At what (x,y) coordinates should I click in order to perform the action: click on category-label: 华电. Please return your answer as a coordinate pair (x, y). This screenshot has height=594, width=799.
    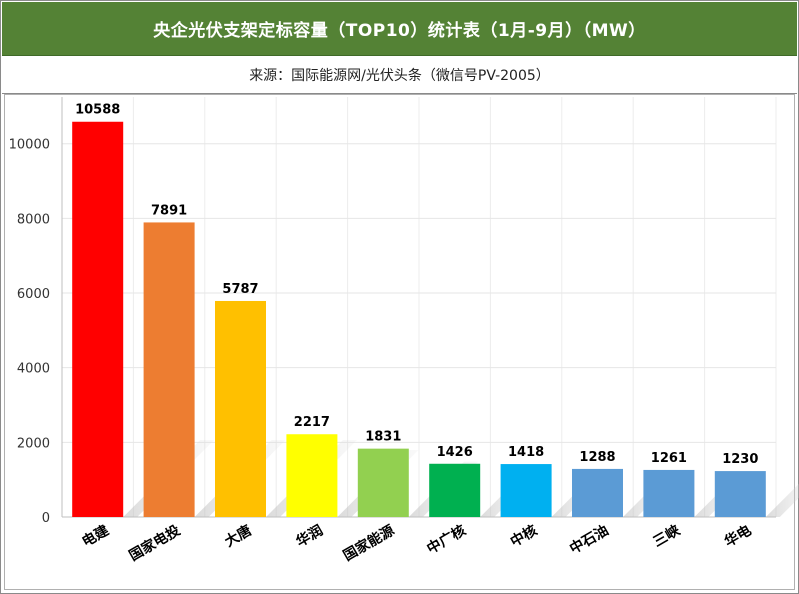
    Looking at the image, I should click on (738, 536).